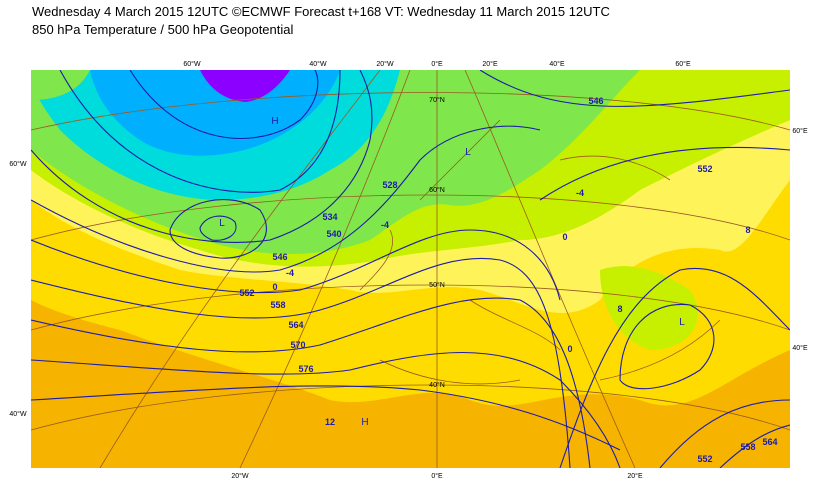 This screenshot has width=819, height=487. I want to click on edge-label: 40°W, so click(18, 414).